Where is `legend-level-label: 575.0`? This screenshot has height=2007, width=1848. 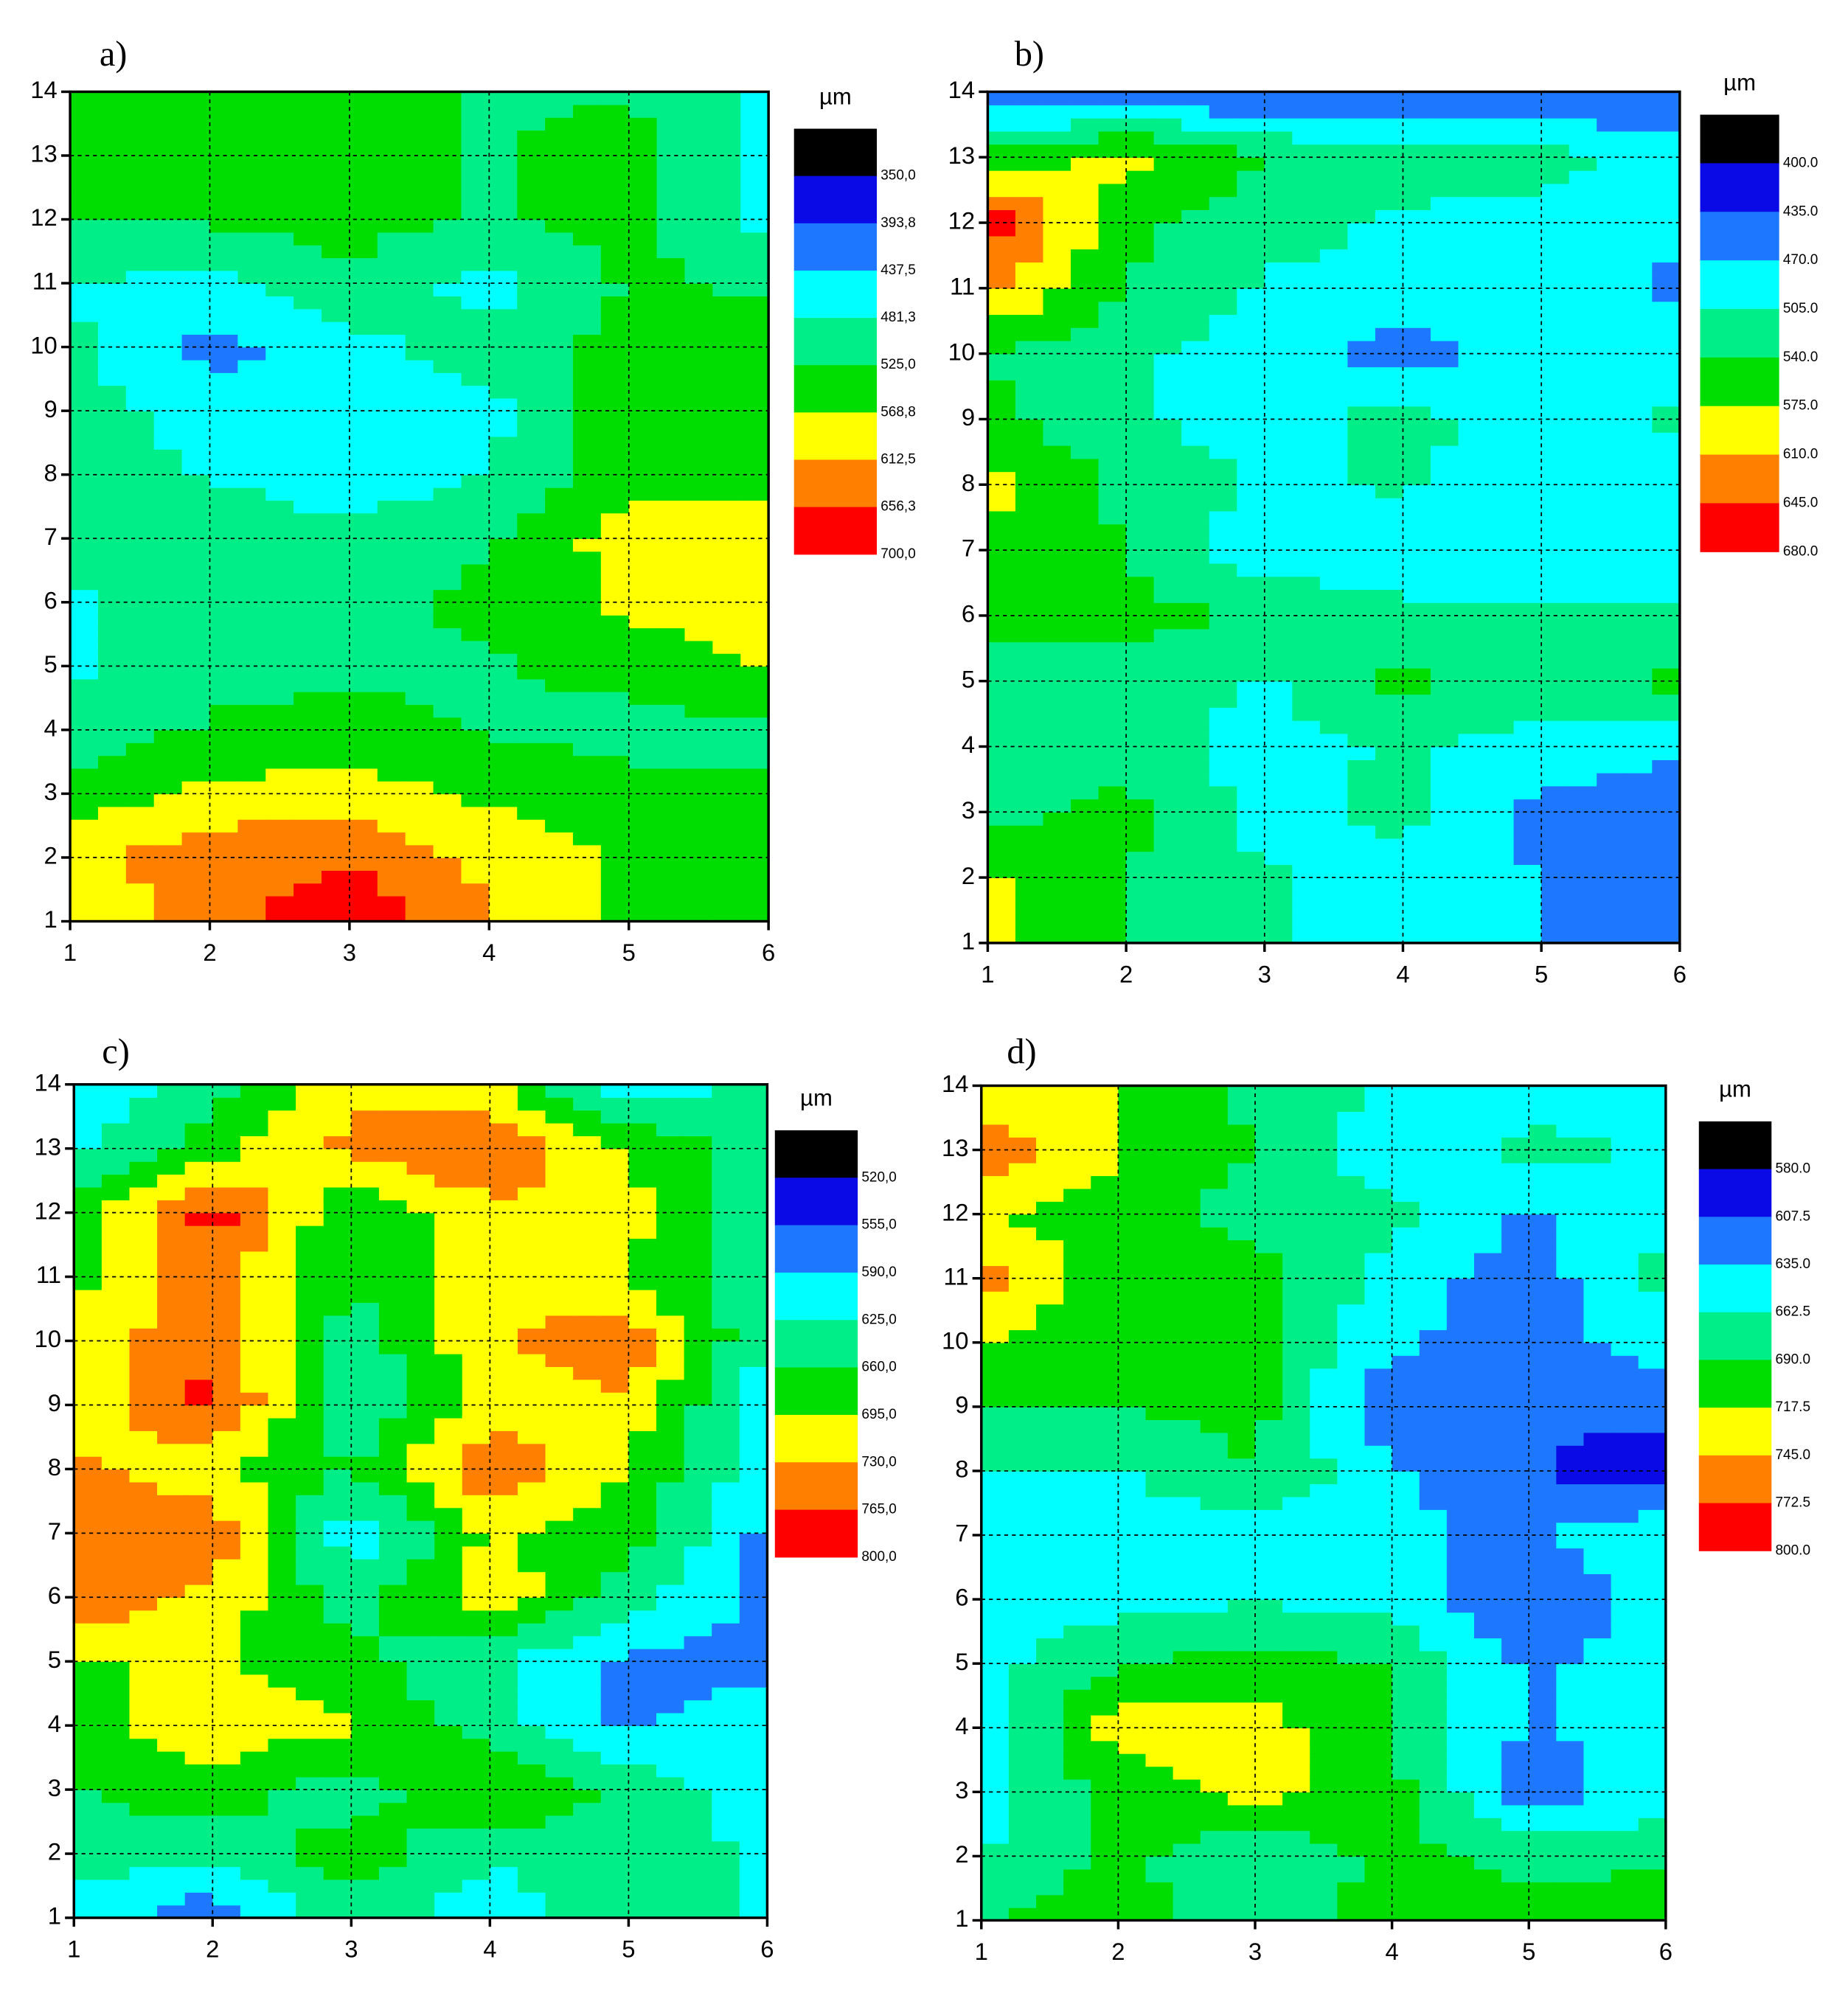 legend-level-label: 575.0 is located at coordinates (1801, 406).